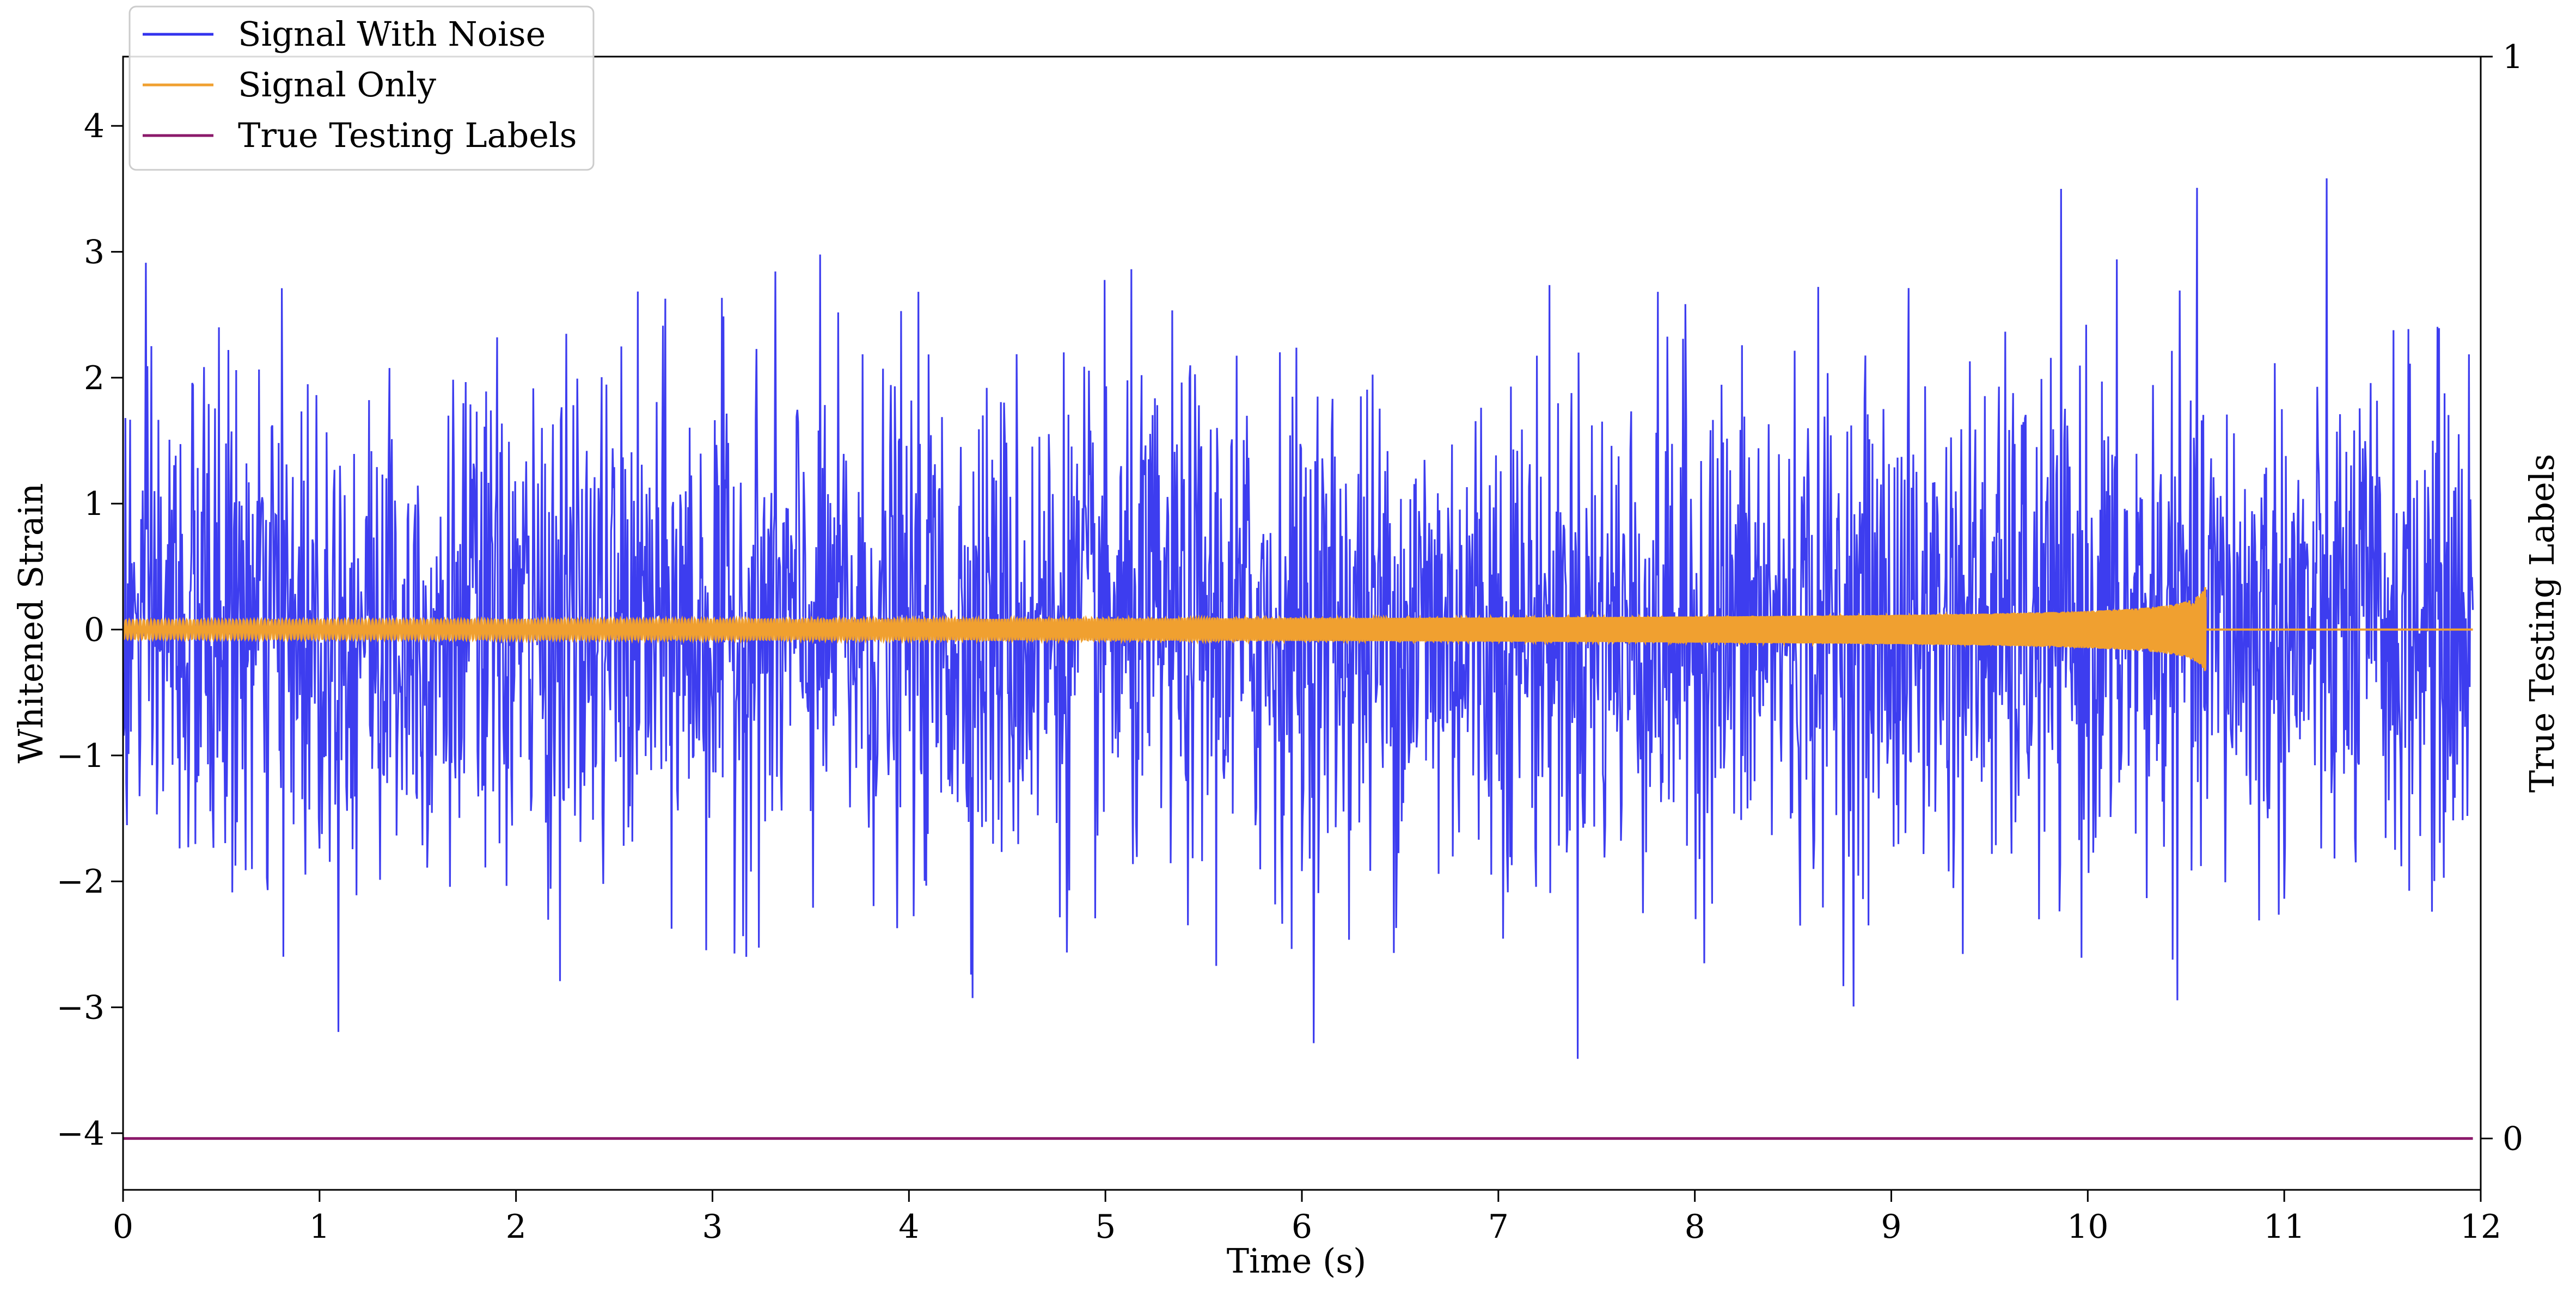 This screenshot has height=1296, width=2576. I want to click on legend-label-signal-only: Signal Only, so click(337, 85).